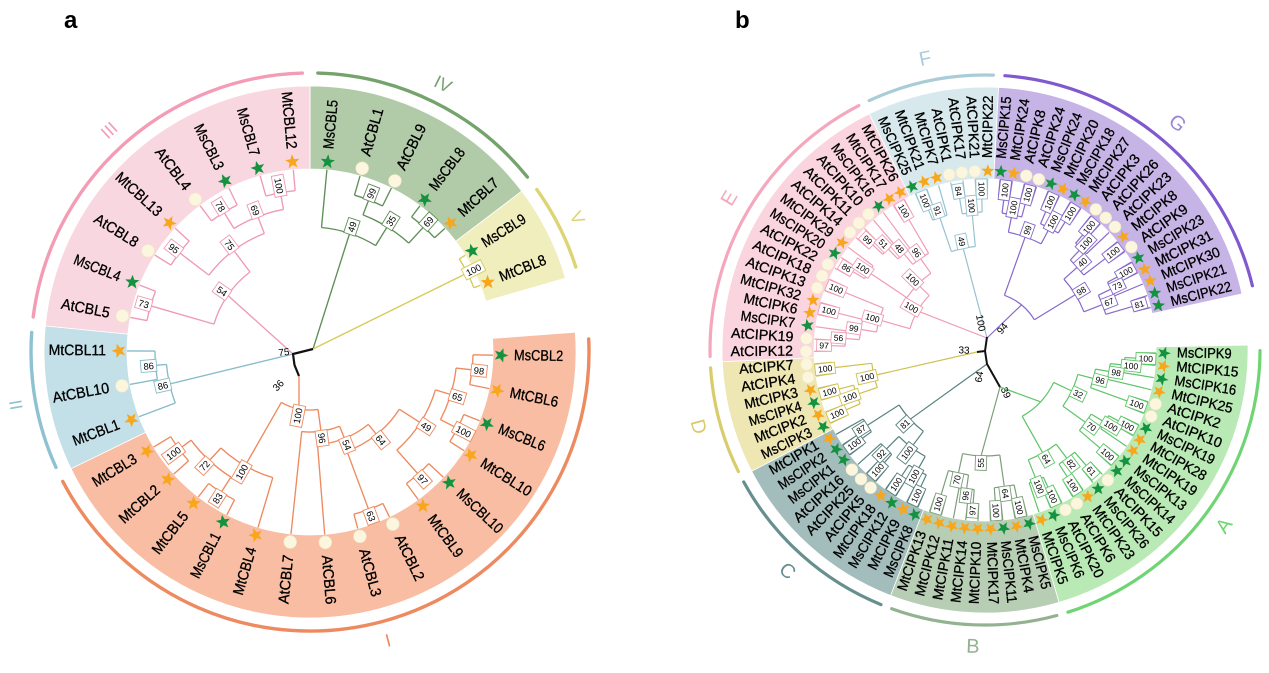 The width and height of the screenshot is (1269, 673). Describe the element at coordinates (78, 350) in the screenshot. I see `svg-text: MtCBL11` at that location.